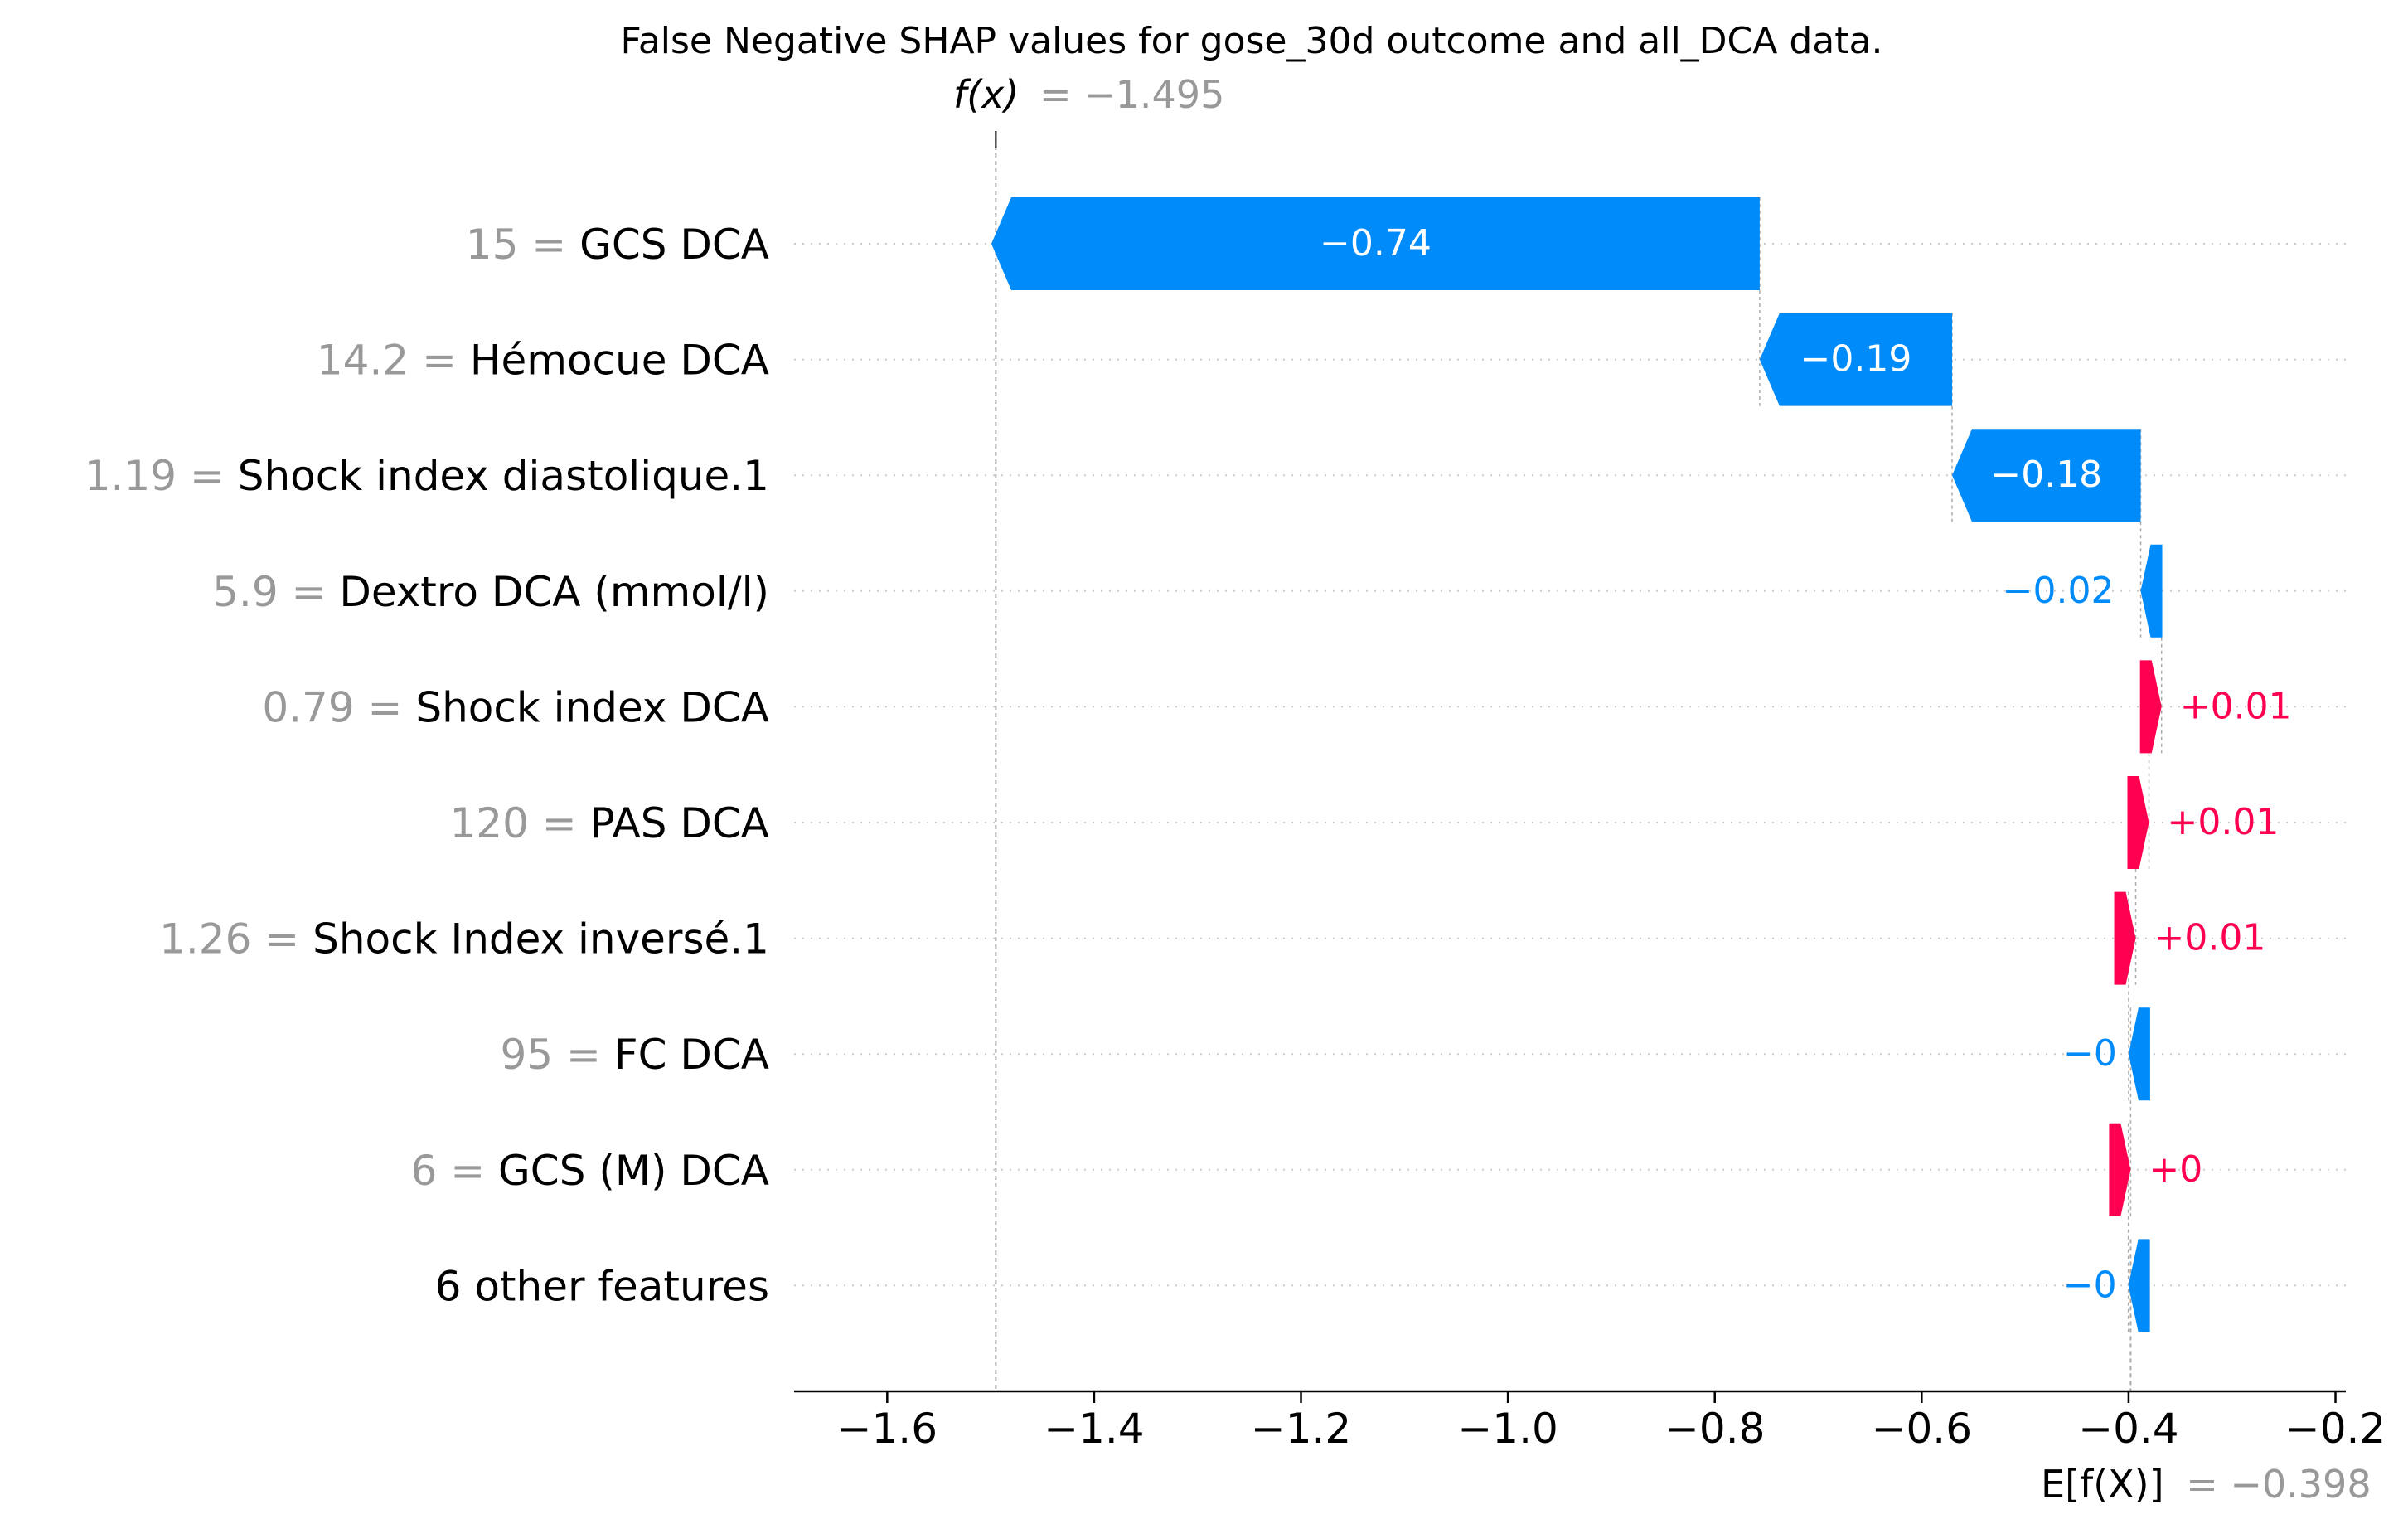  What do you see at coordinates (2335, 1429) in the screenshot?
I see `x-tick-label: −0.2` at bounding box center [2335, 1429].